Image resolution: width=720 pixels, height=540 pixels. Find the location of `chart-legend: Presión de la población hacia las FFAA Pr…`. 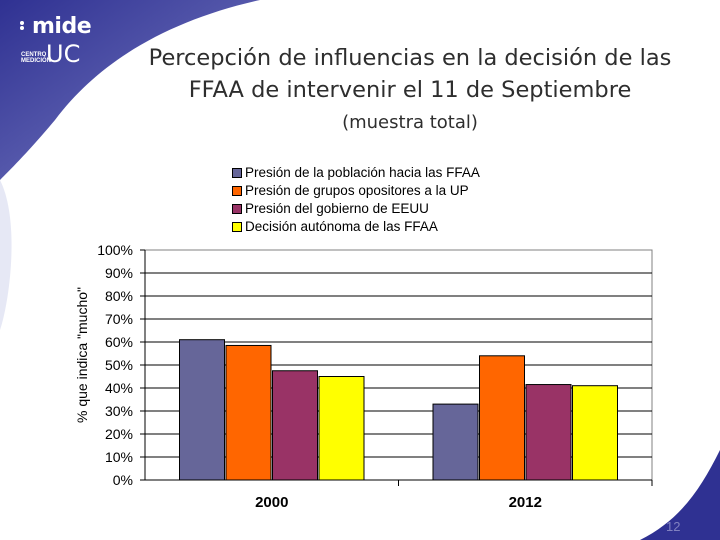

chart-legend: Presión de la población hacia las FFAA Pr… is located at coordinates (356, 200).